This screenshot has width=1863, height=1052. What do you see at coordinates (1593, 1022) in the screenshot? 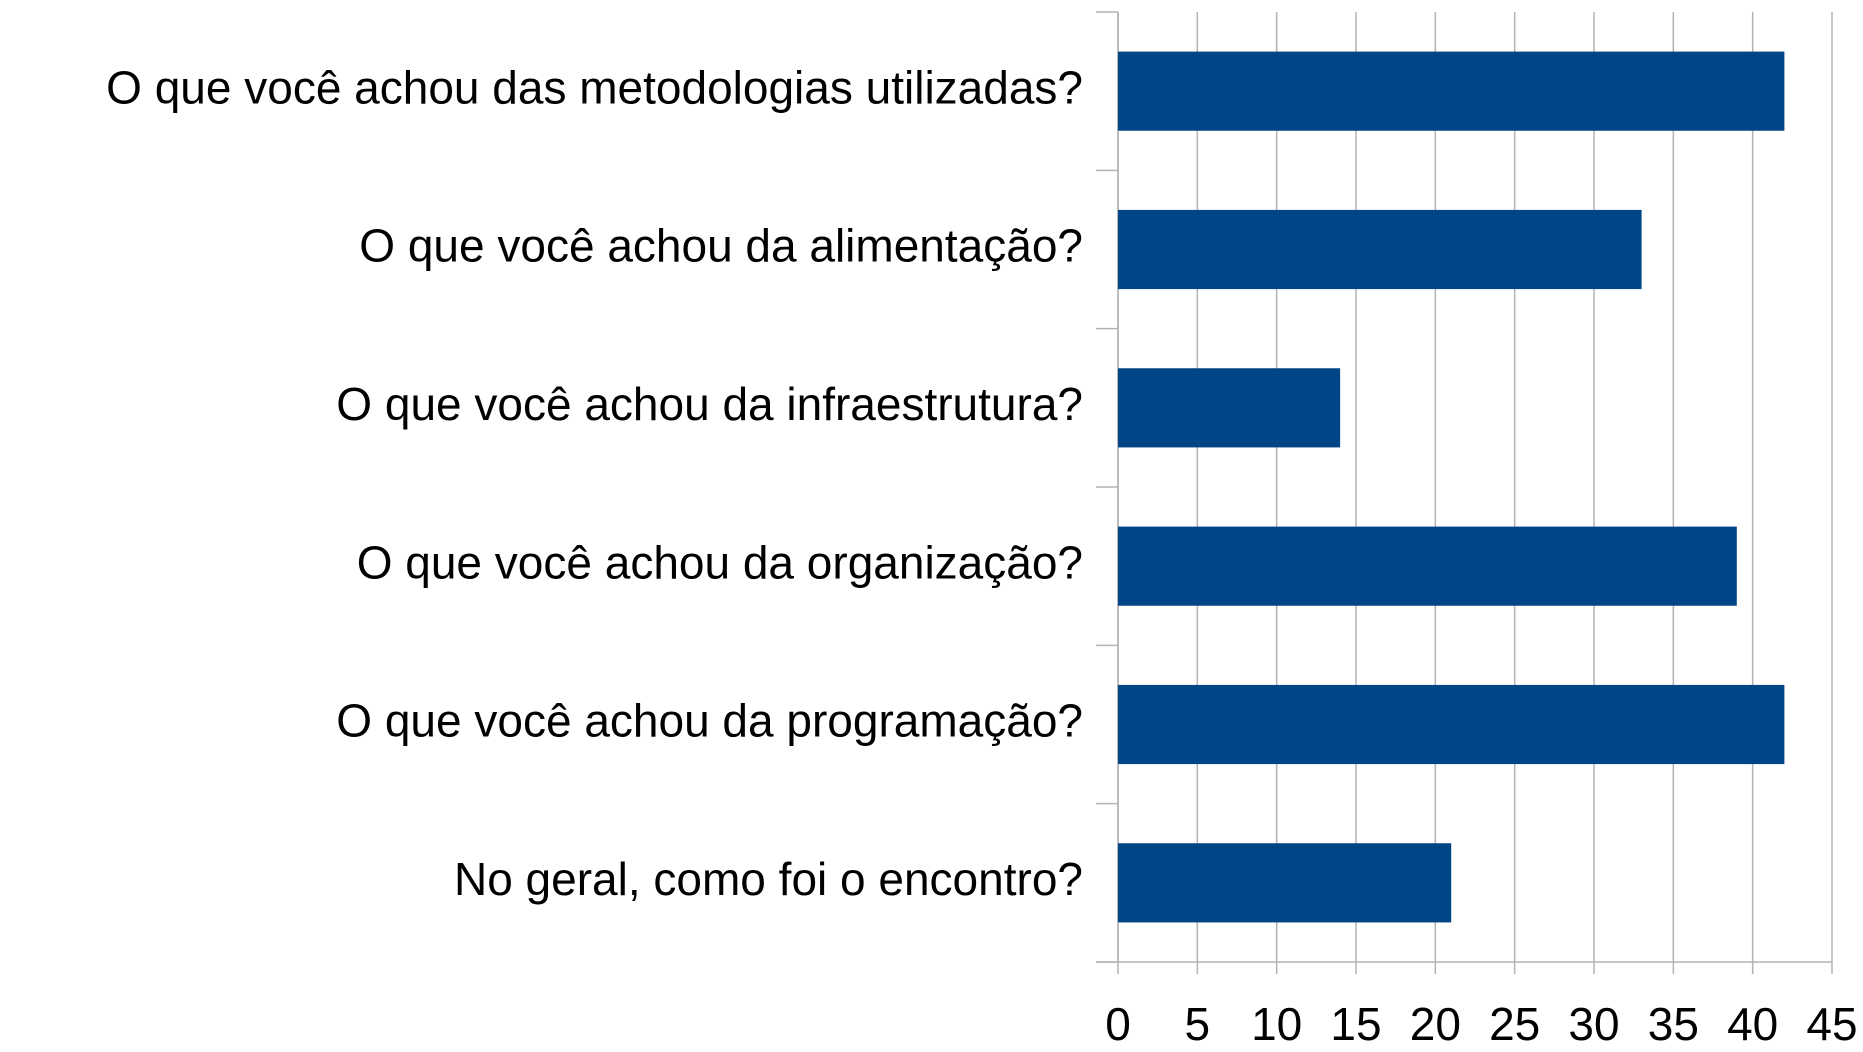
I see `x-tick-label: 30` at bounding box center [1593, 1022].